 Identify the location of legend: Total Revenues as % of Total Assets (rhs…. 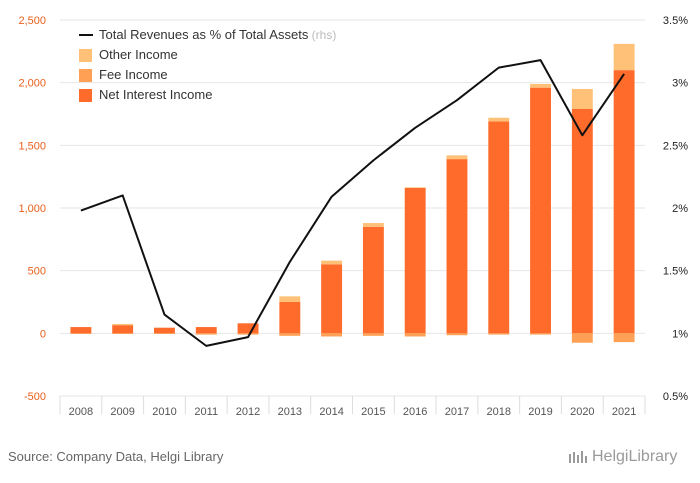
(207, 64).